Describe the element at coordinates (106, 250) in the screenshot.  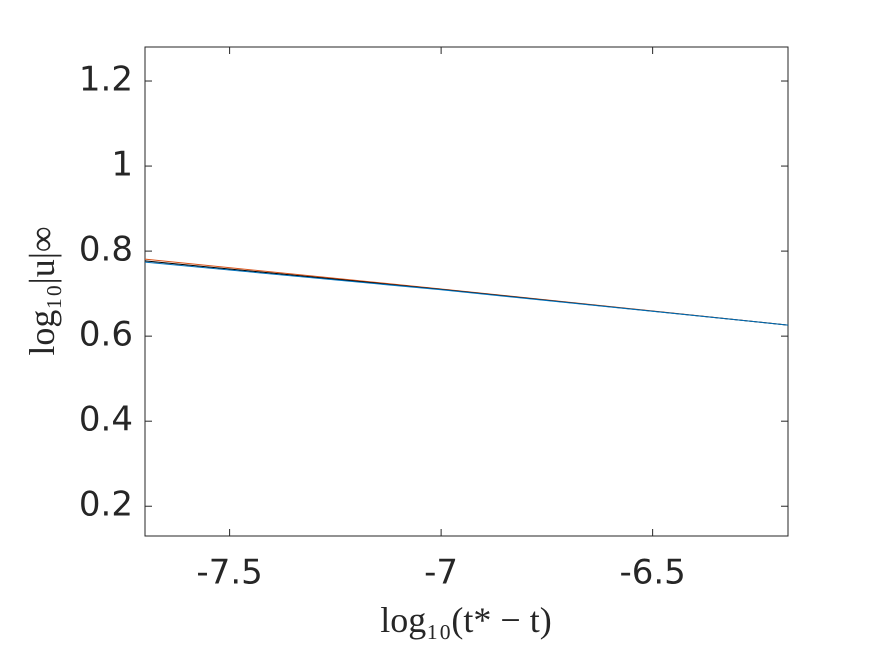
I see `y-tick-label: 0.8` at that location.